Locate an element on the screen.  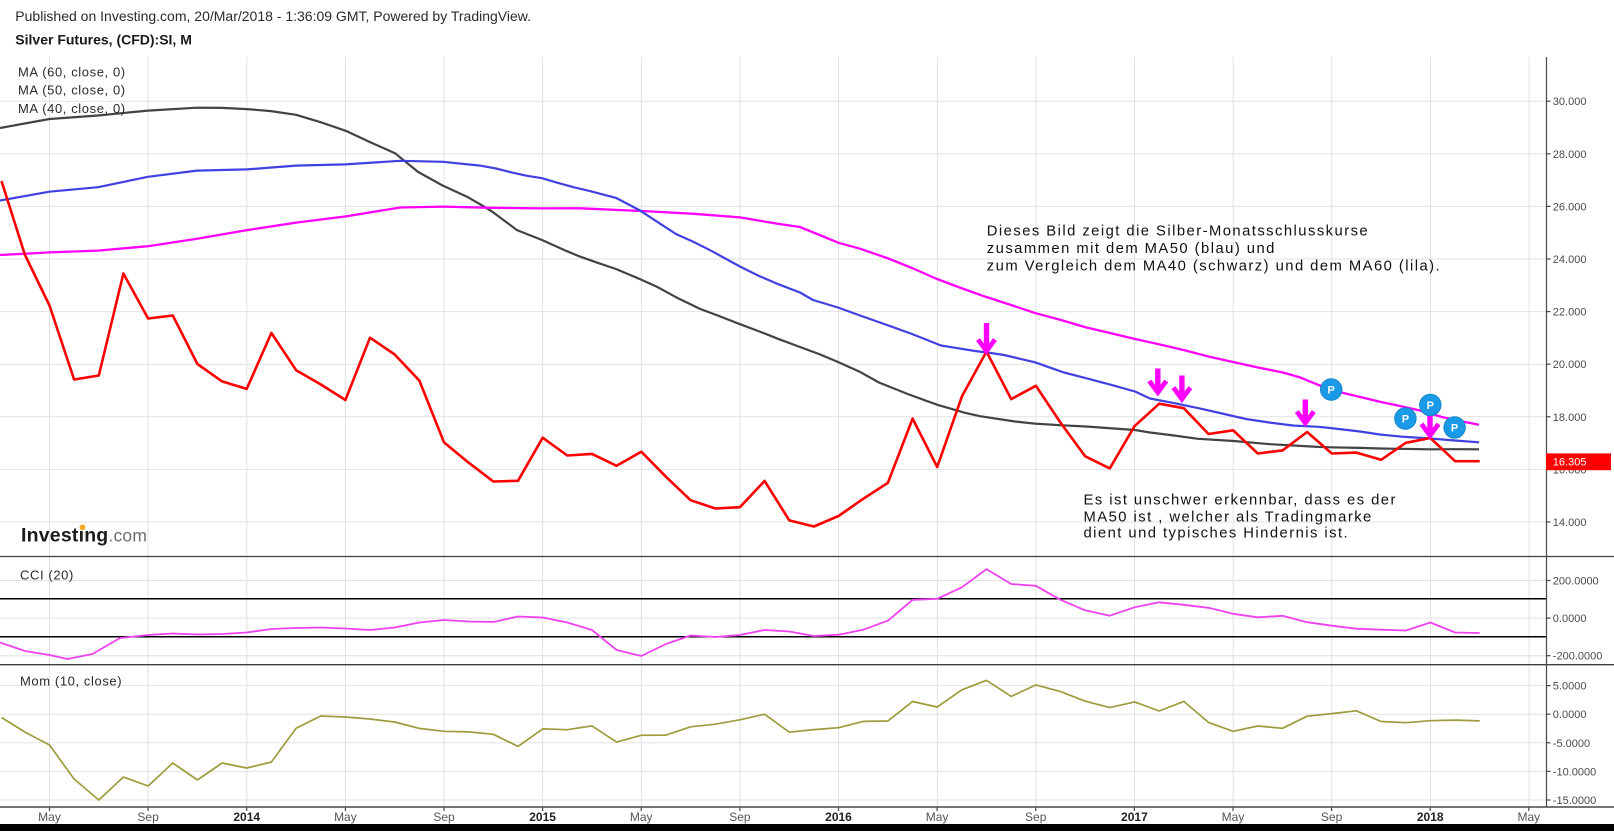
svg-text: 2014 is located at coordinates (246, 817).